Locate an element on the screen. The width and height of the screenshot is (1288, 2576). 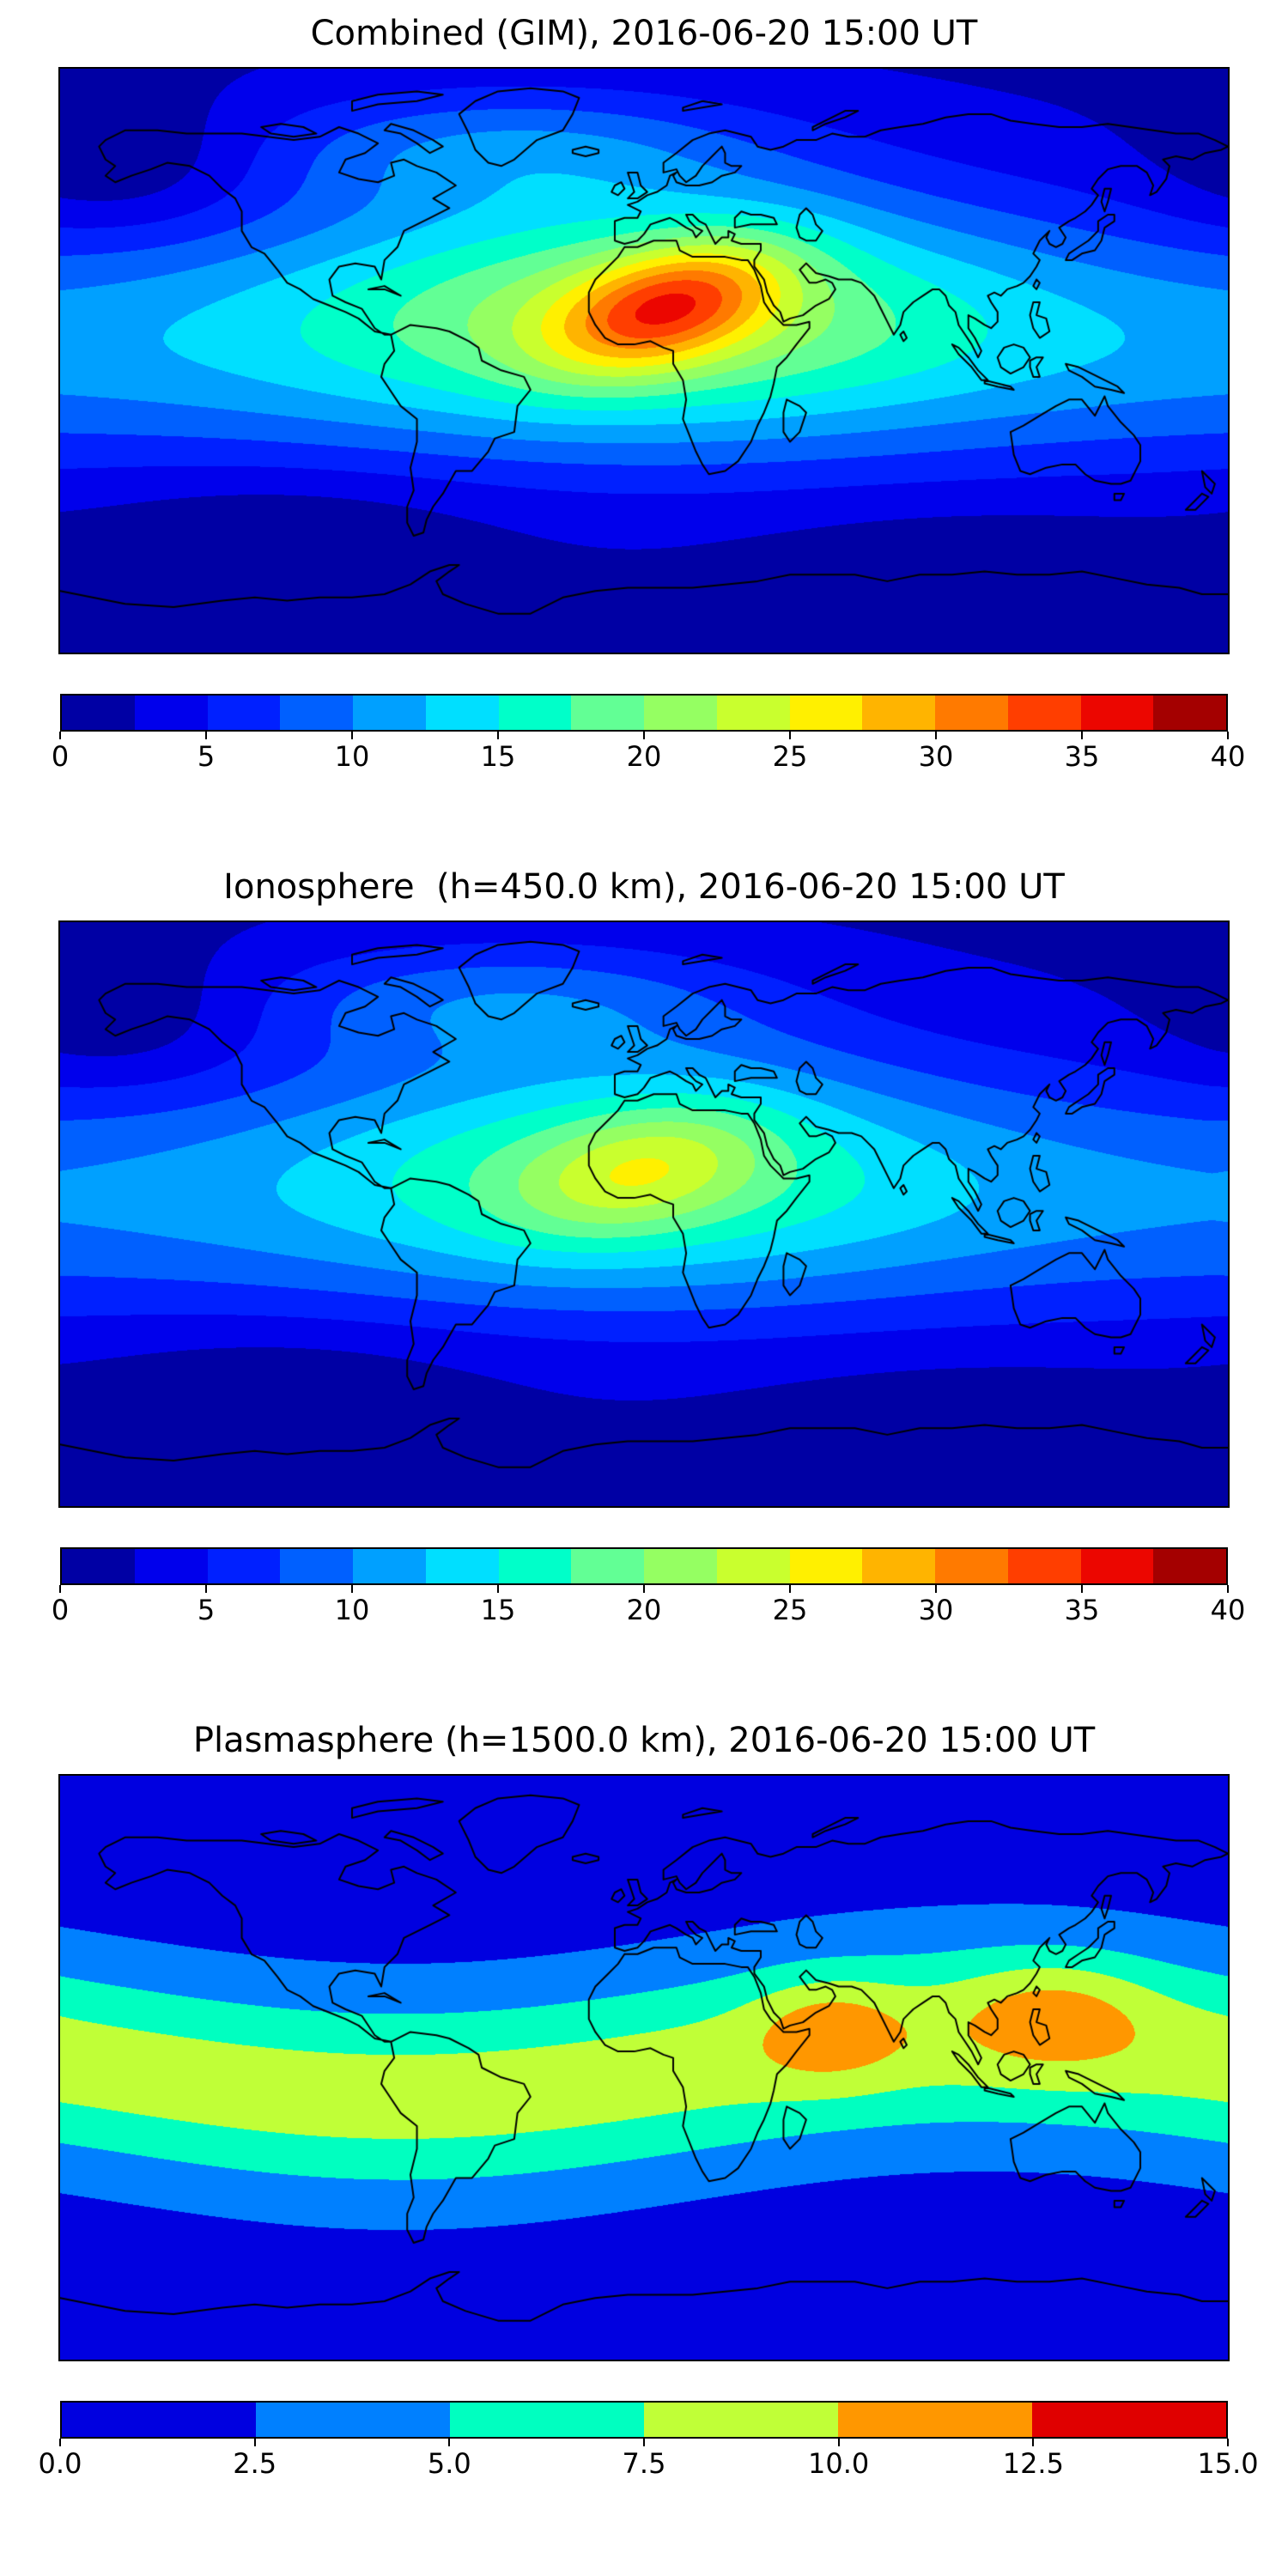
colorbar-ticks-ionosphere: 0 5 10 15 20 25 30 35 40 is located at coordinates (649, 1610).